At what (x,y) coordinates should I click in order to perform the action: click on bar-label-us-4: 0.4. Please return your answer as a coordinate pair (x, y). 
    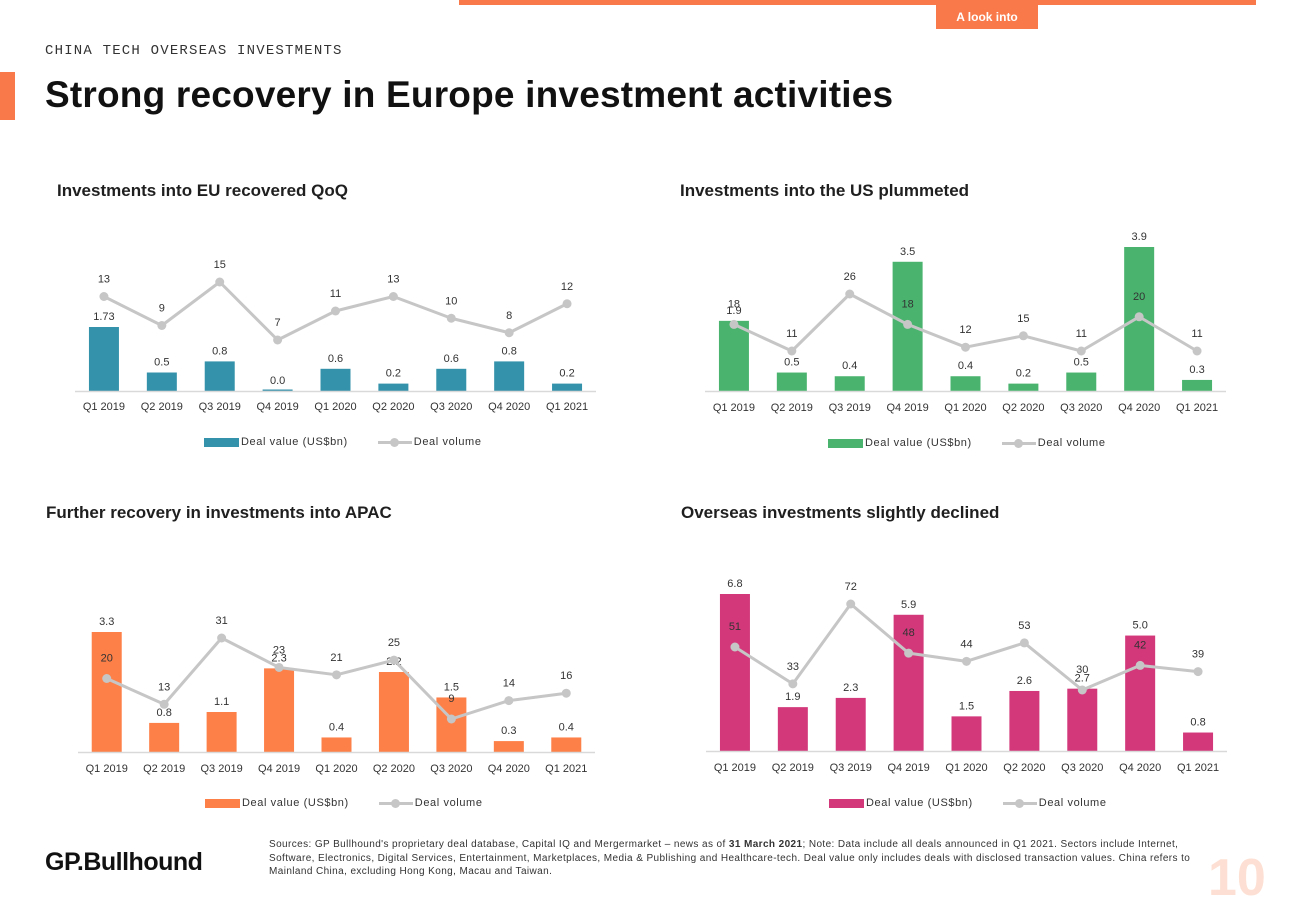
    Looking at the image, I should click on (965, 366).